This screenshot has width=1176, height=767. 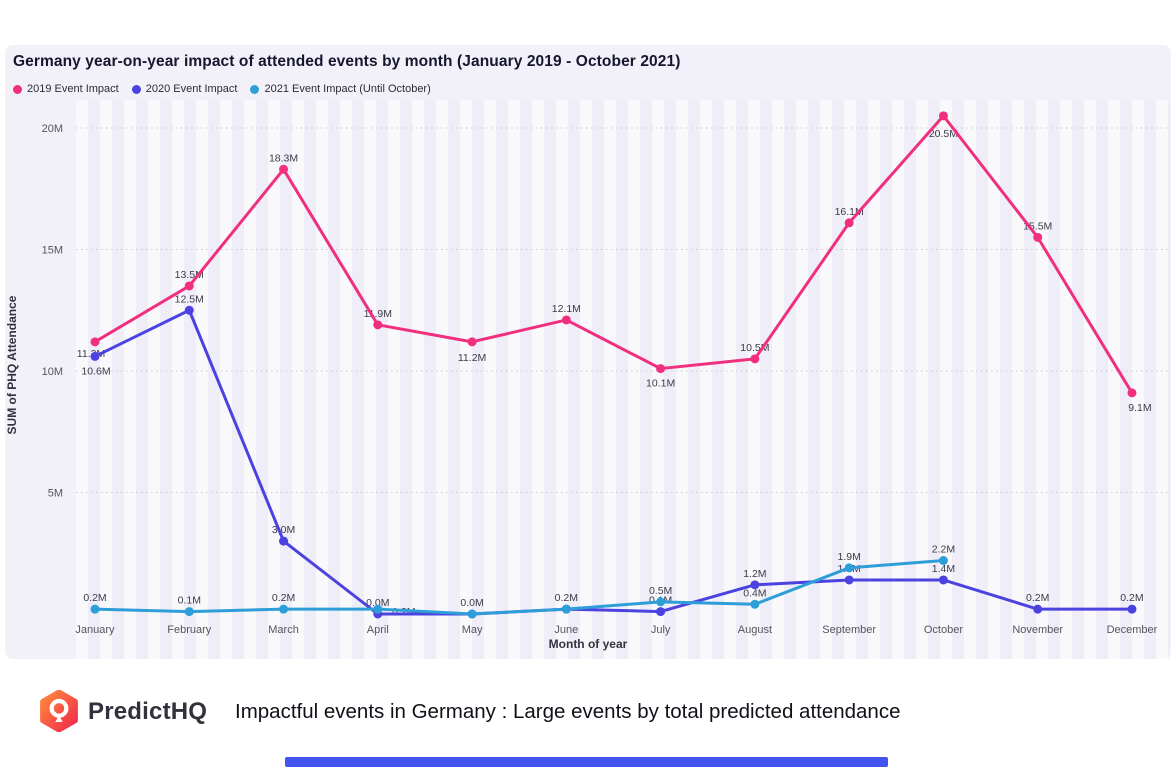 What do you see at coordinates (943, 134) in the screenshot?
I see `data-label: 20.5M` at bounding box center [943, 134].